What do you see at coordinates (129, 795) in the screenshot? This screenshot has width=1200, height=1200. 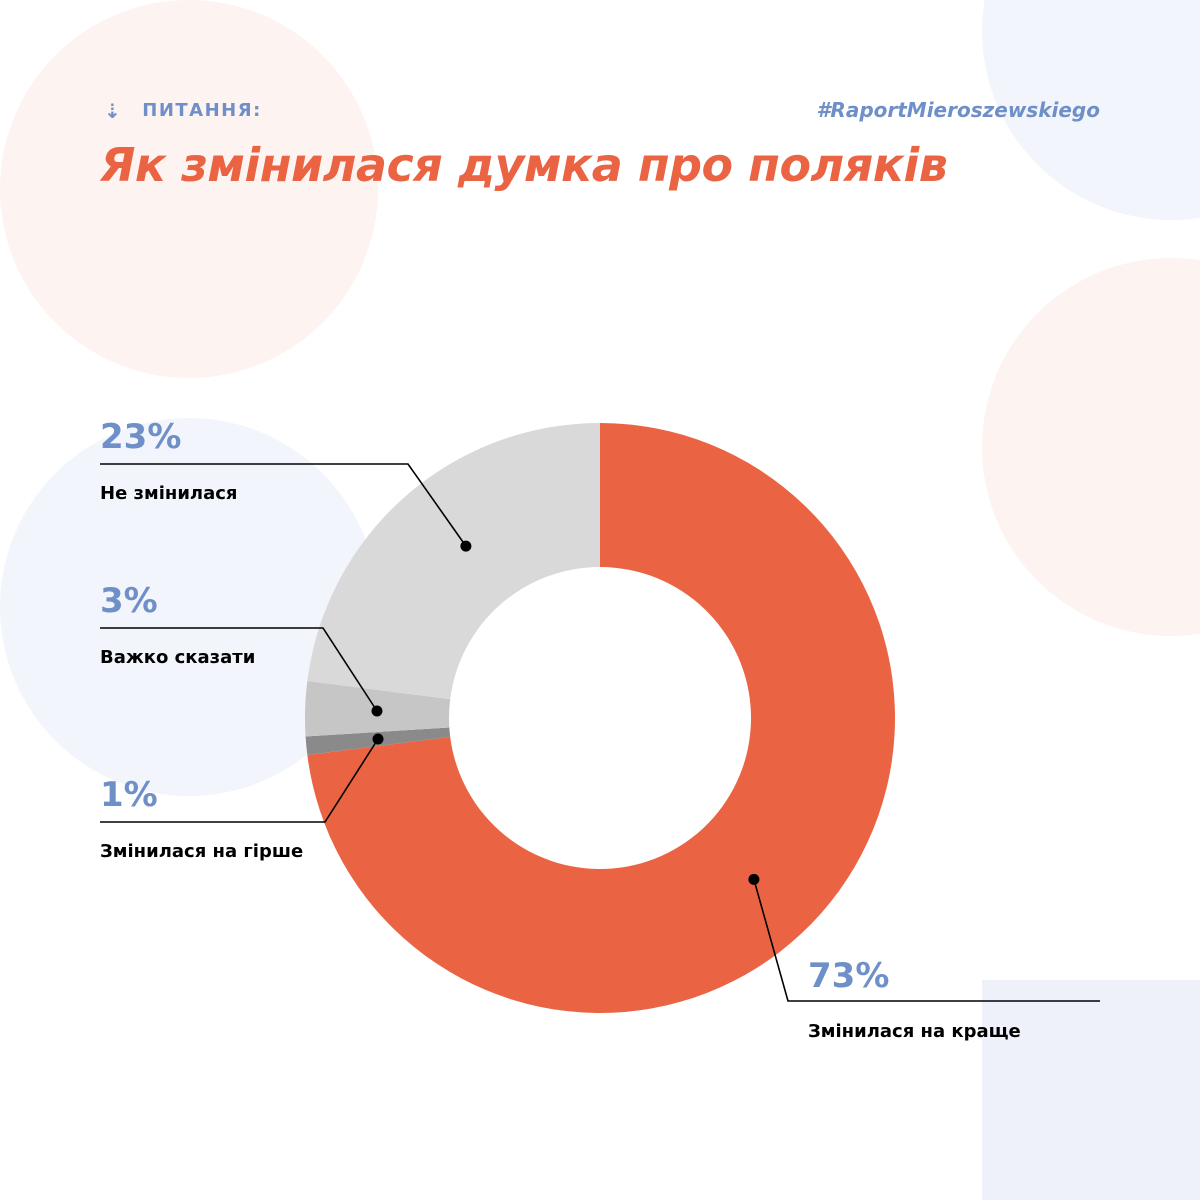 I see `data-label-percent-hirshe: 1%` at bounding box center [129, 795].